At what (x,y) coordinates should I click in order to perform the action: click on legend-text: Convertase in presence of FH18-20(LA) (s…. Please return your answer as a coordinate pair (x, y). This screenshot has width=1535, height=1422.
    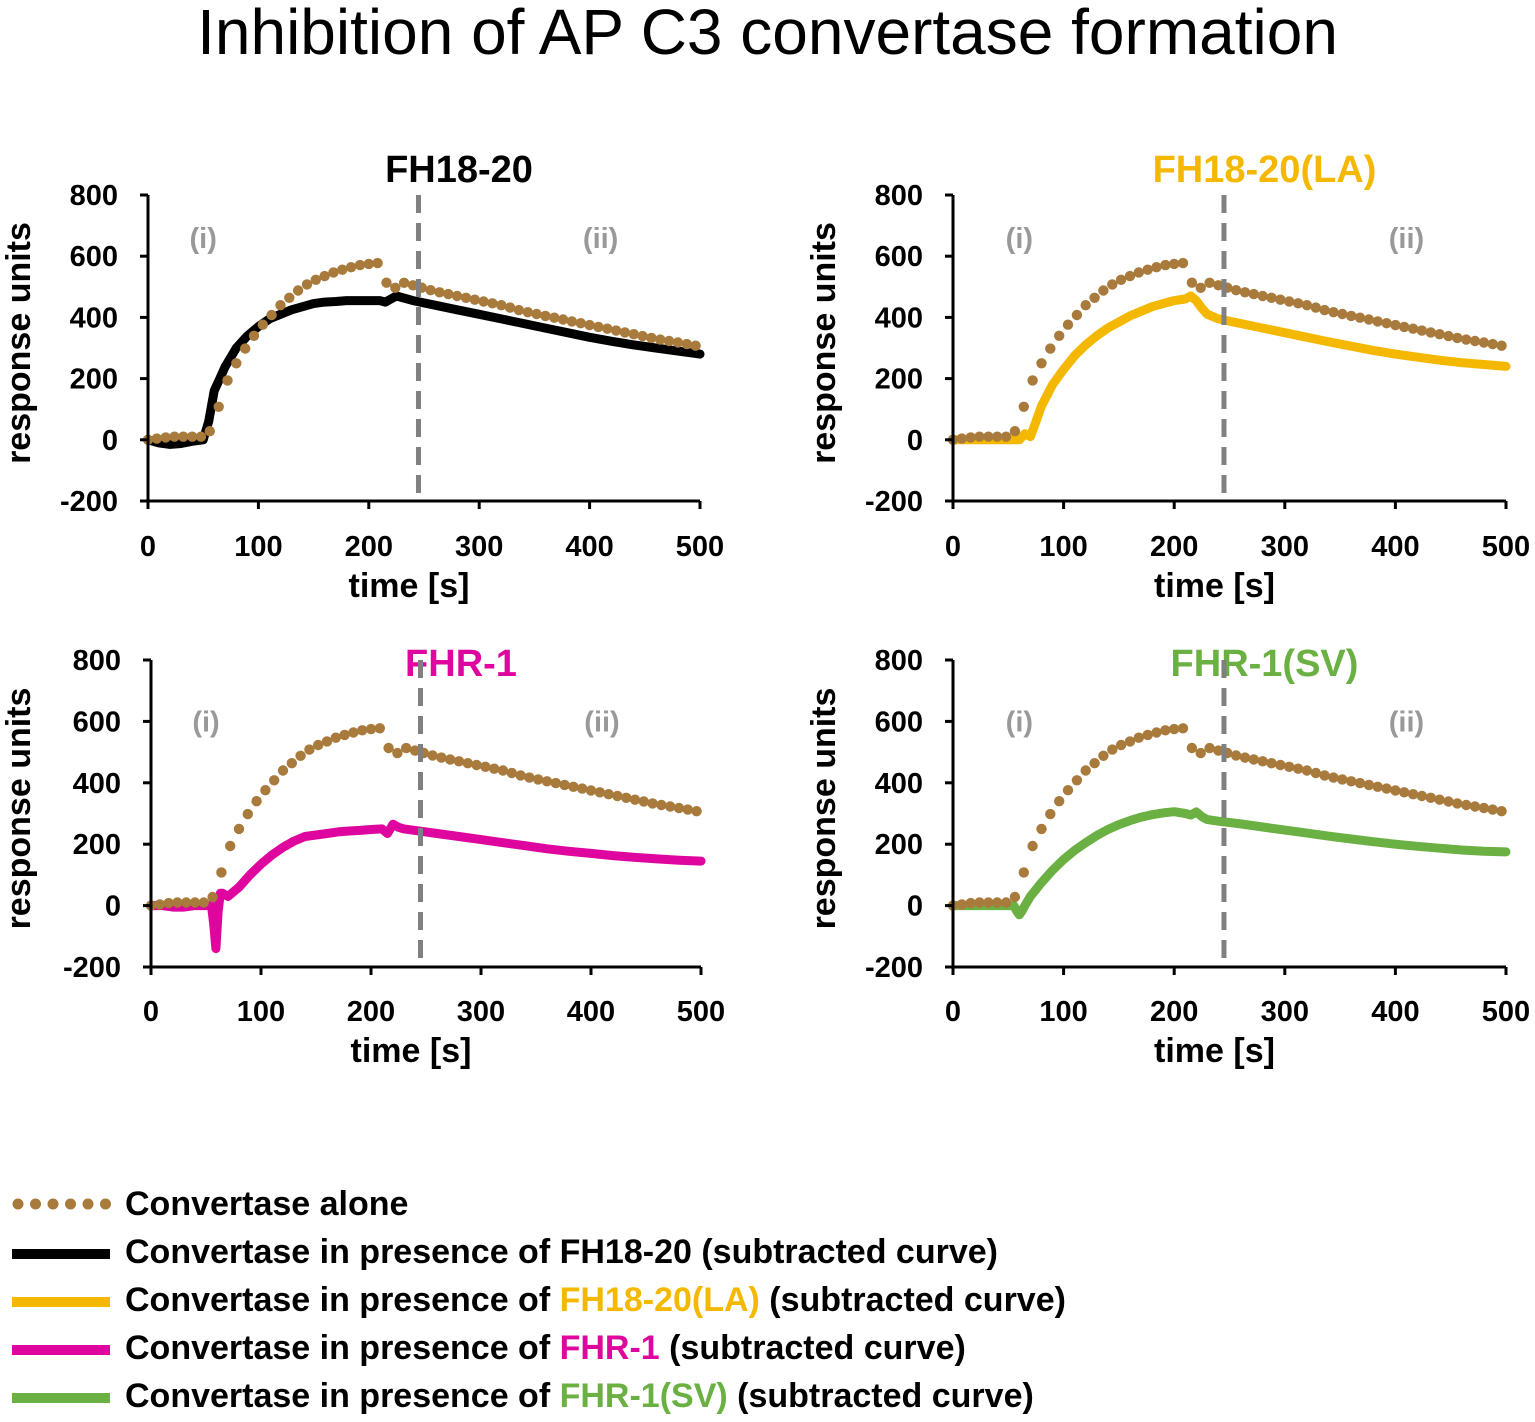
    Looking at the image, I should click on (595, 1300).